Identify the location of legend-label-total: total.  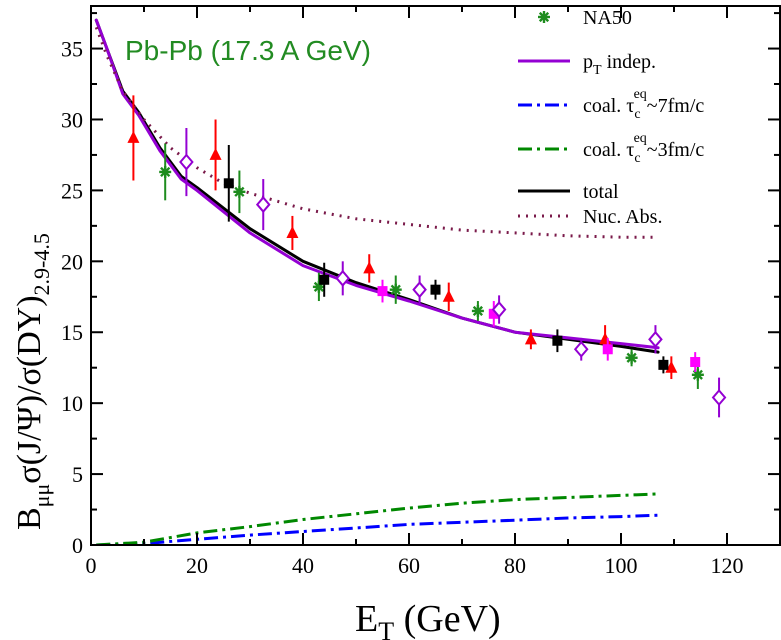
(601, 192).